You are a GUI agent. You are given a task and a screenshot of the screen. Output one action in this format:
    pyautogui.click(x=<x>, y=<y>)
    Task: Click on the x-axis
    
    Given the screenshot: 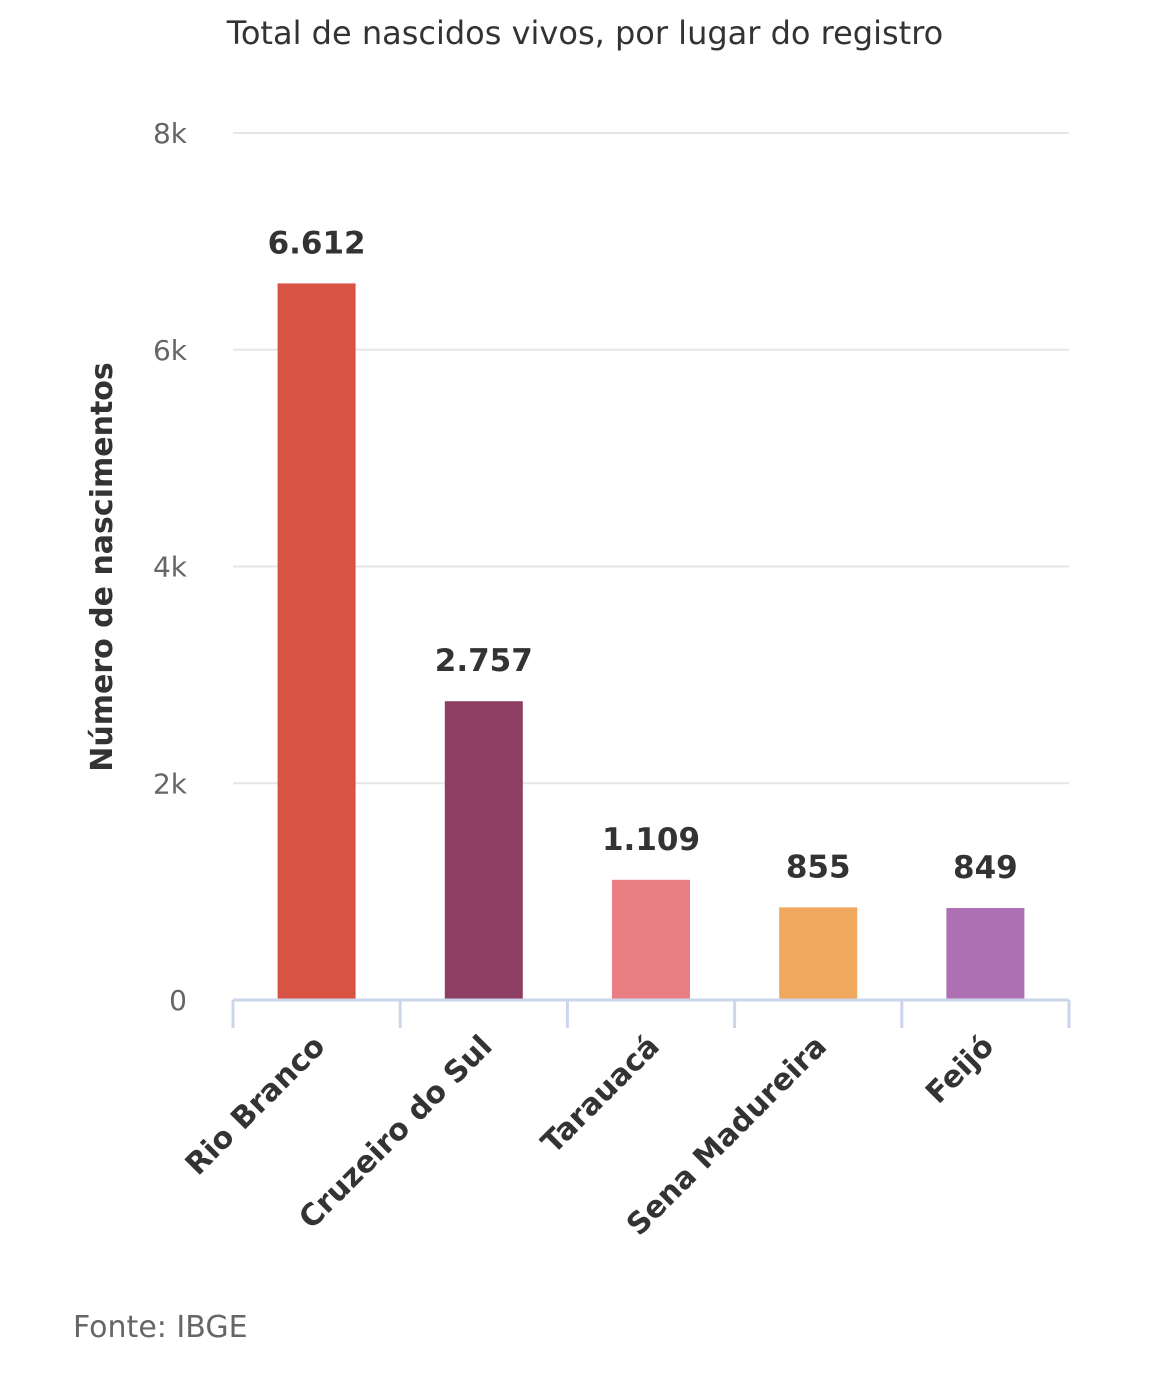 What is the action you would take?
    pyautogui.click(x=651, y=1013)
    